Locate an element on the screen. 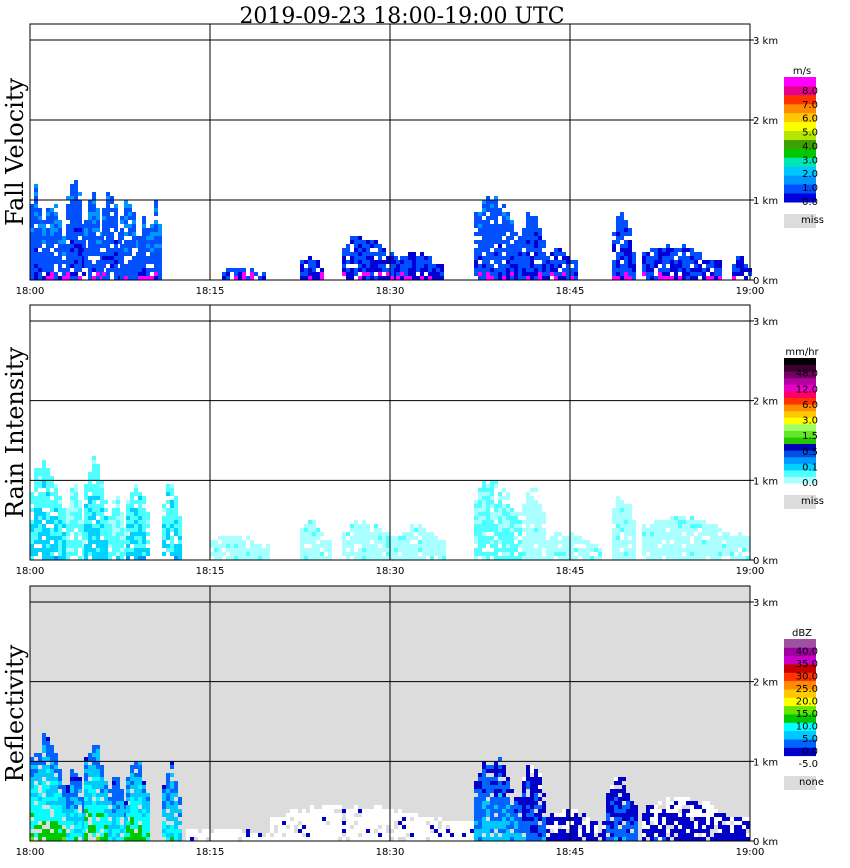 The width and height of the screenshot is (850, 868). y-tick-label: 3 km is located at coordinates (765, 322).